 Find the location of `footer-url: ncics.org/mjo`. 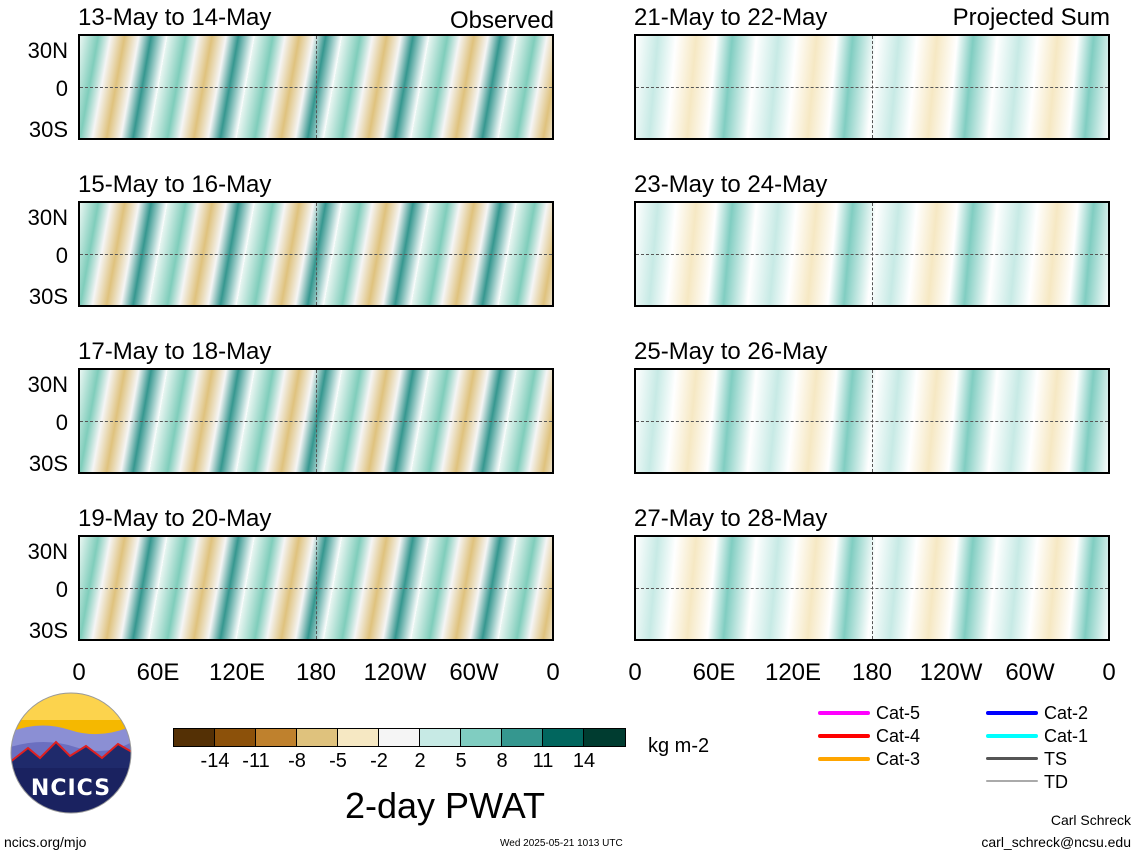

footer-url: ncics.org/mjo is located at coordinates (45, 842).